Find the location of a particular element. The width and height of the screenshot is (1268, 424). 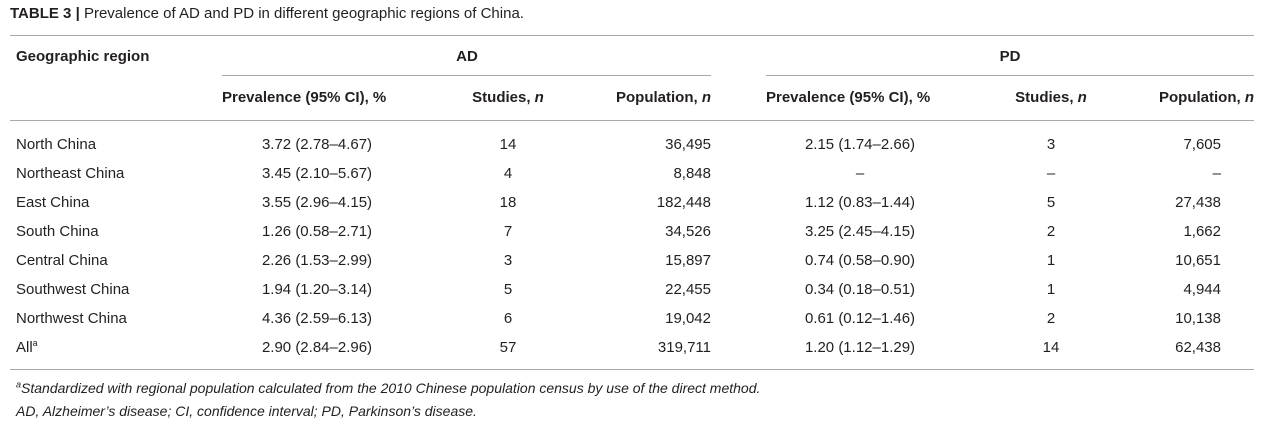

region-cell: North China is located at coordinates (56, 144).